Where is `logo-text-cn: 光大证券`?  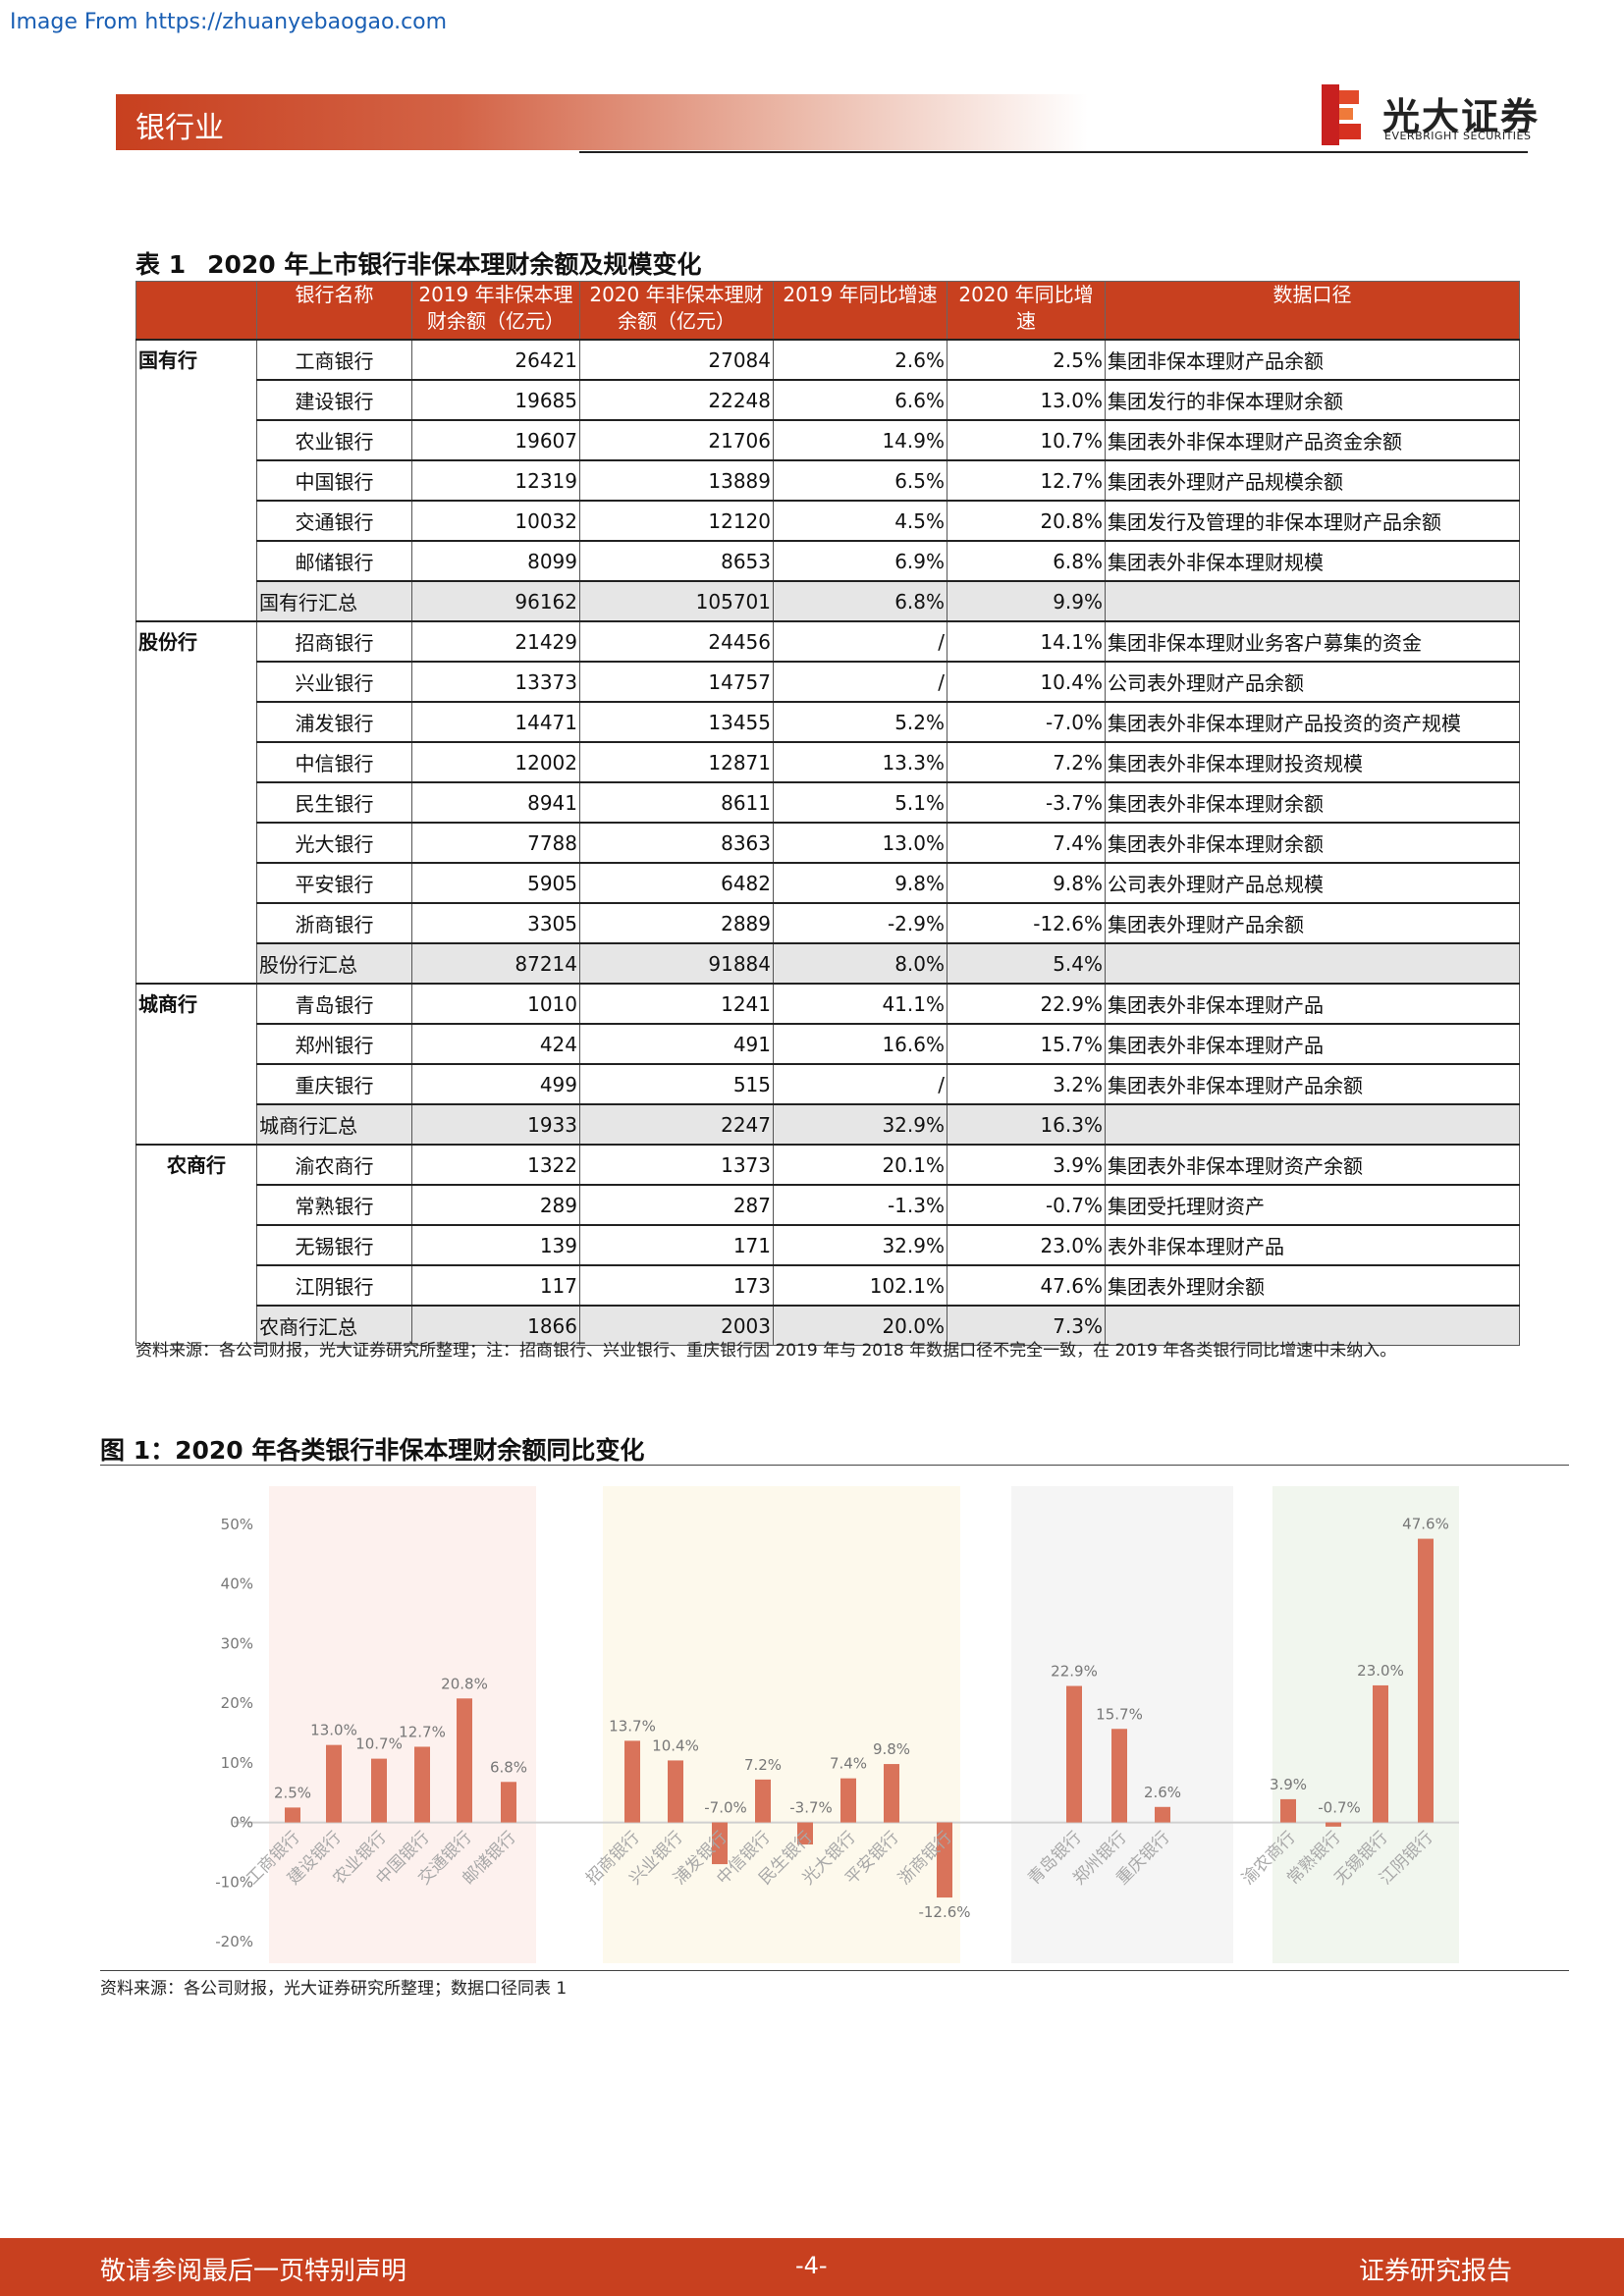 logo-text-cn: 光大证券 is located at coordinates (1461, 116).